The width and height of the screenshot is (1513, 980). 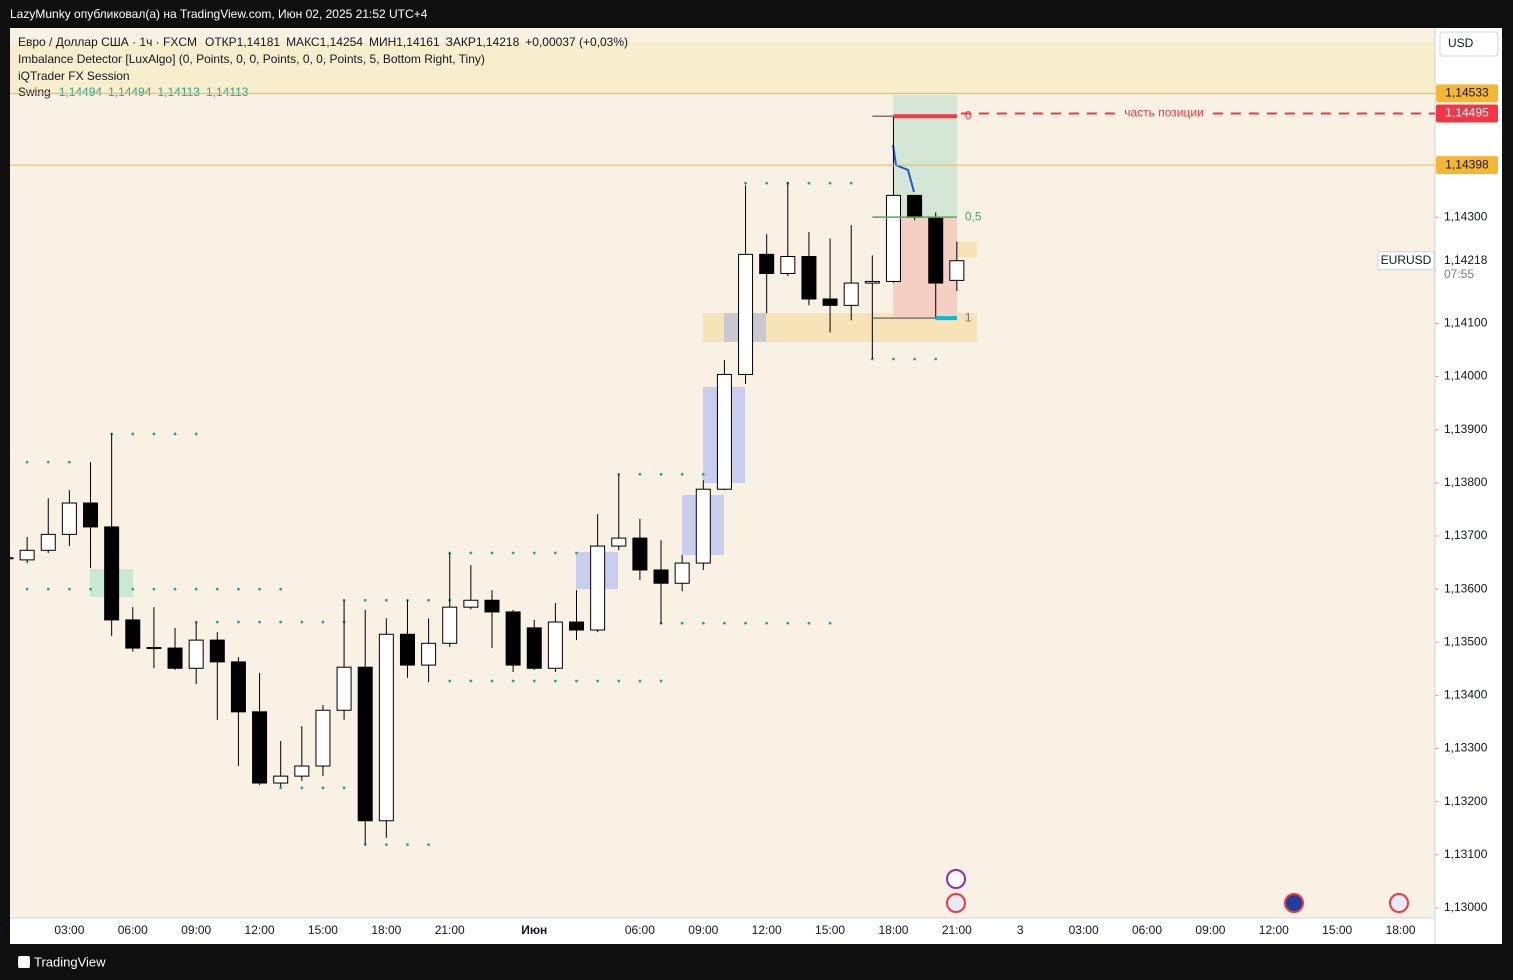 I want to click on price-badge, so click(x=1467, y=113).